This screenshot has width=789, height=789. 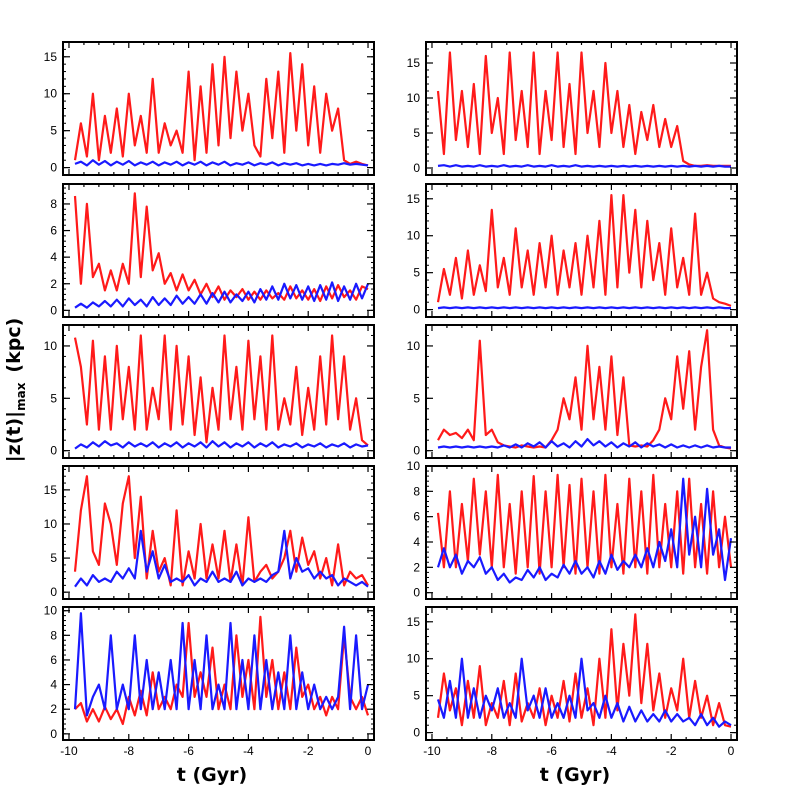 I want to click on y-axis-title-unit: (kpc), so click(x=14, y=345).